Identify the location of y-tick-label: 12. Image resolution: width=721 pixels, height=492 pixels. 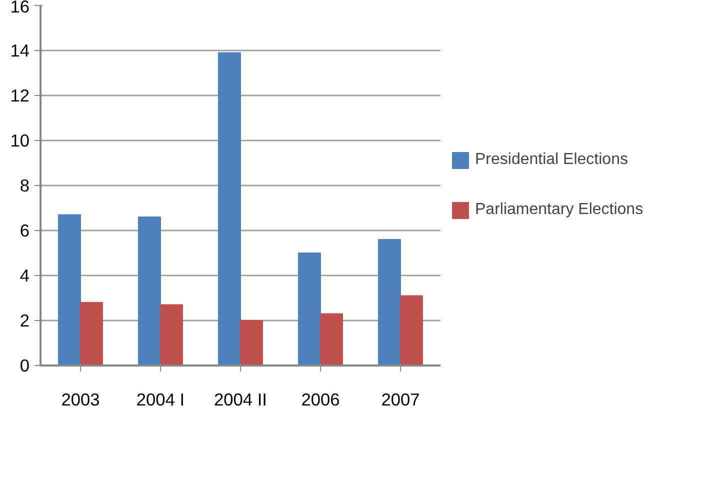
(20, 96).